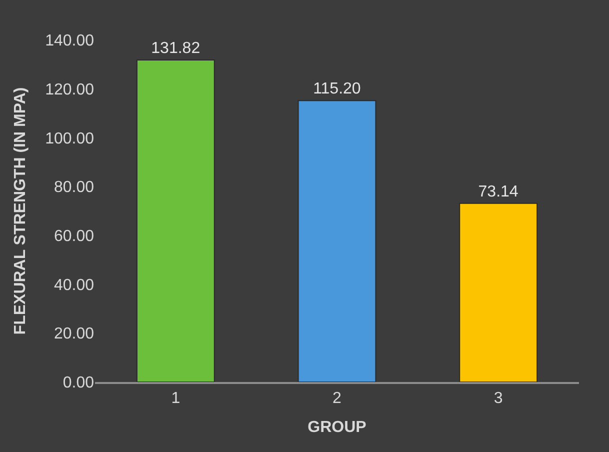  I want to click on x-tick-label: 1, so click(175, 398).